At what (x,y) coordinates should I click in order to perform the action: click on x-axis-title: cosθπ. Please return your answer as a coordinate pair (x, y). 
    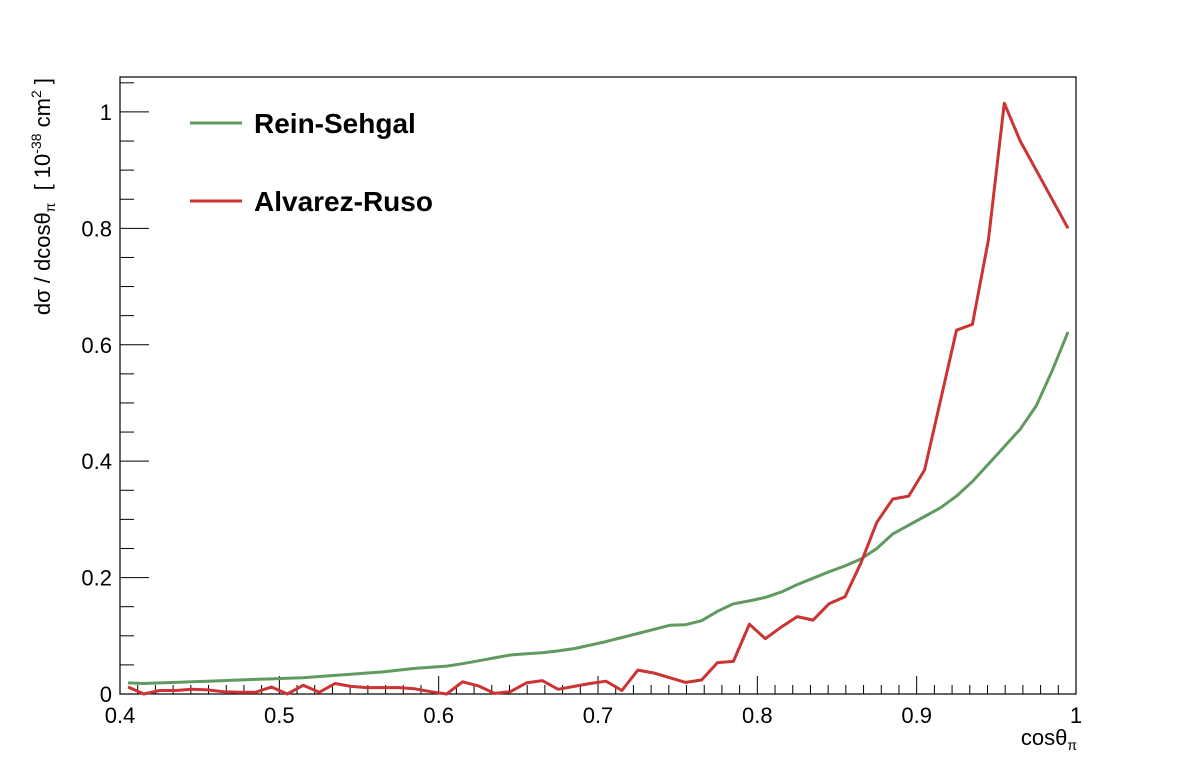
    Looking at the image, I should click on (1049, 739).